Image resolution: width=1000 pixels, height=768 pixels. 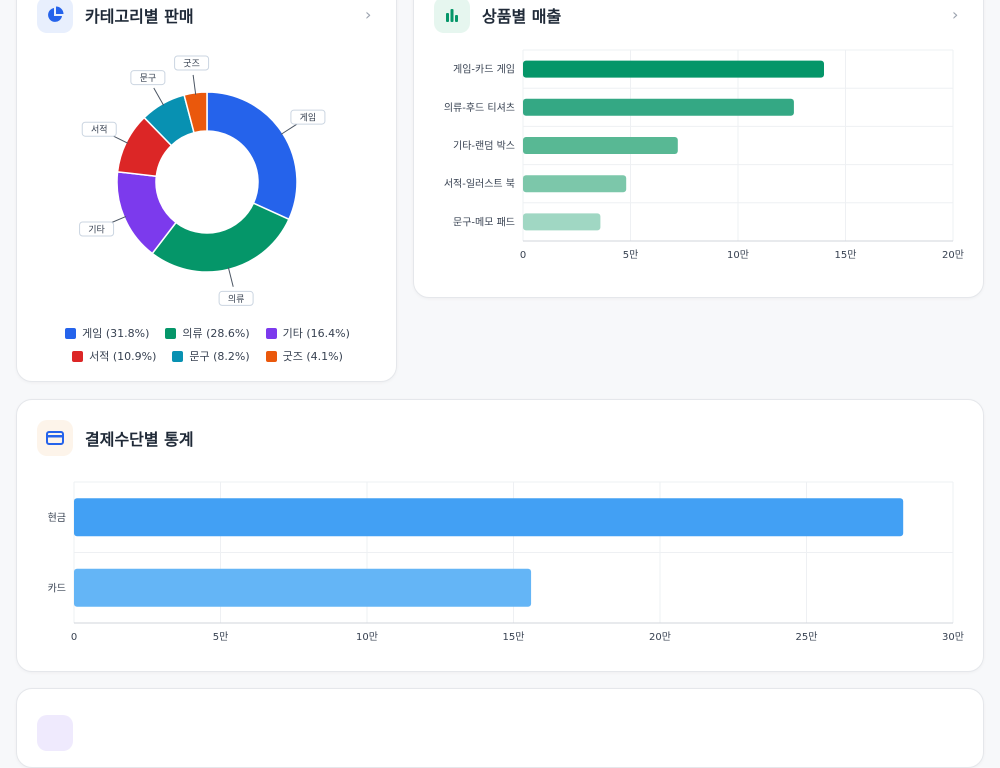 I want to click on category-card-title: 카테고리별 판매, so click(x=139, y=16).